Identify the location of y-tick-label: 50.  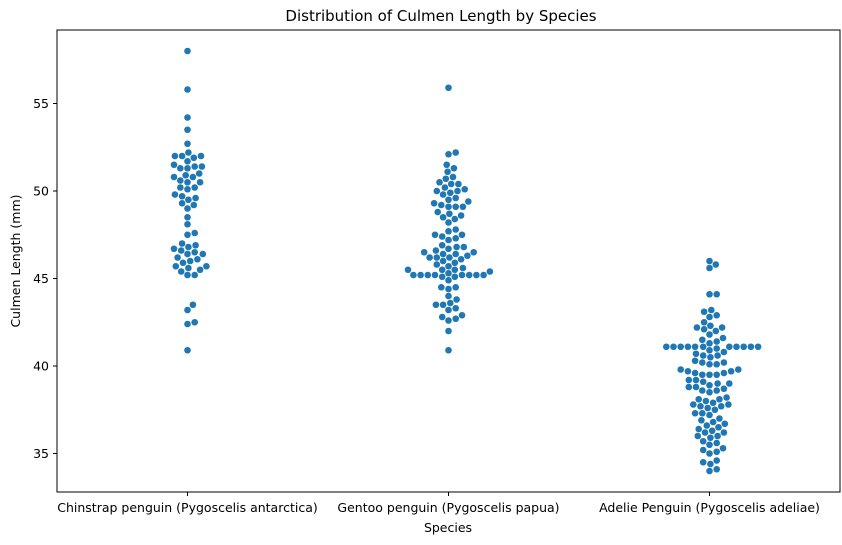
(41, 191).